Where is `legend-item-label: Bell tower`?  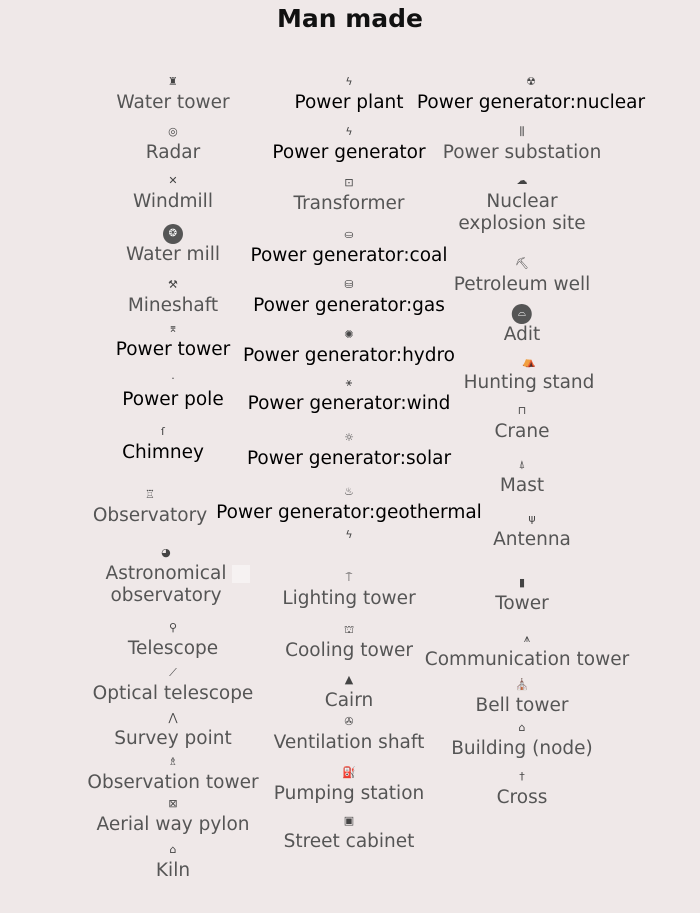 legend-item-label: Bell tower is located at coordinates (522, 705).